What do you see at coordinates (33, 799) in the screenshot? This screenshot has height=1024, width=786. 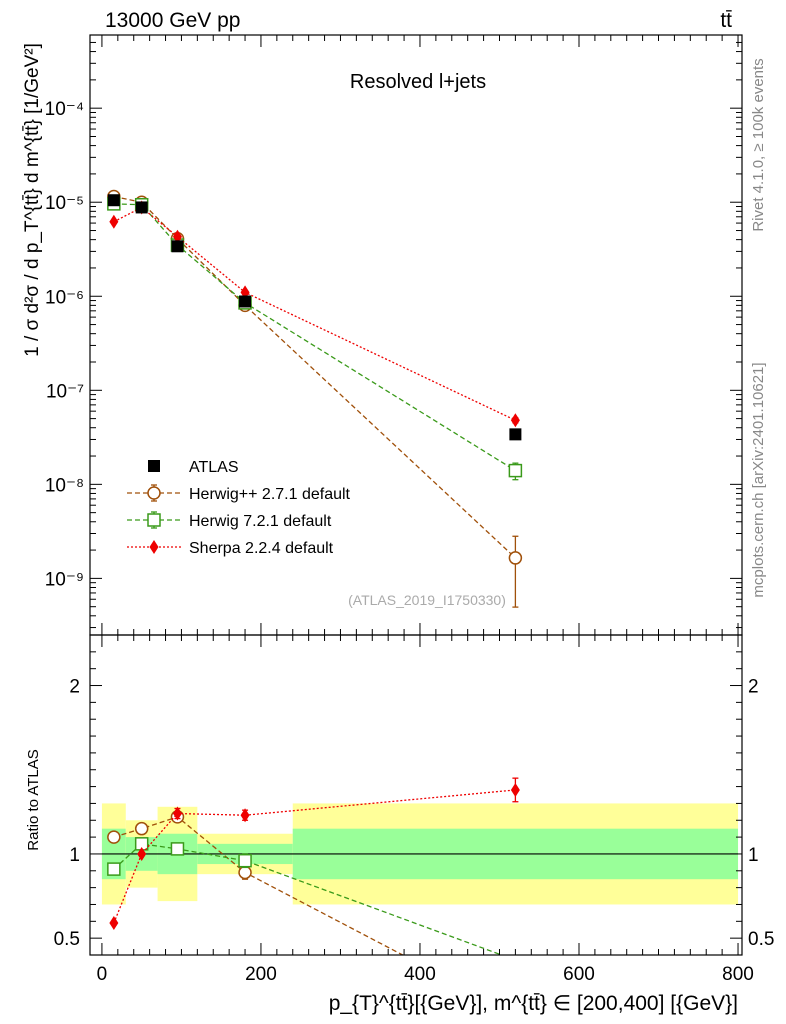 I see `ratio-y-axis-label: Ratio to ATLAS` at bounding box center [33, 799].